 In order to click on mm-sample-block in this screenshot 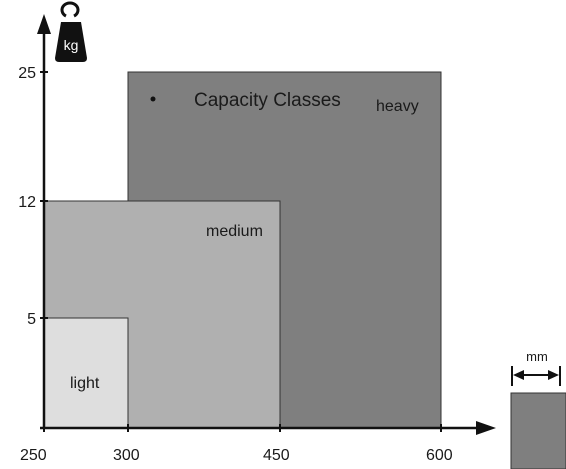, I will do `click(538, 430)`.